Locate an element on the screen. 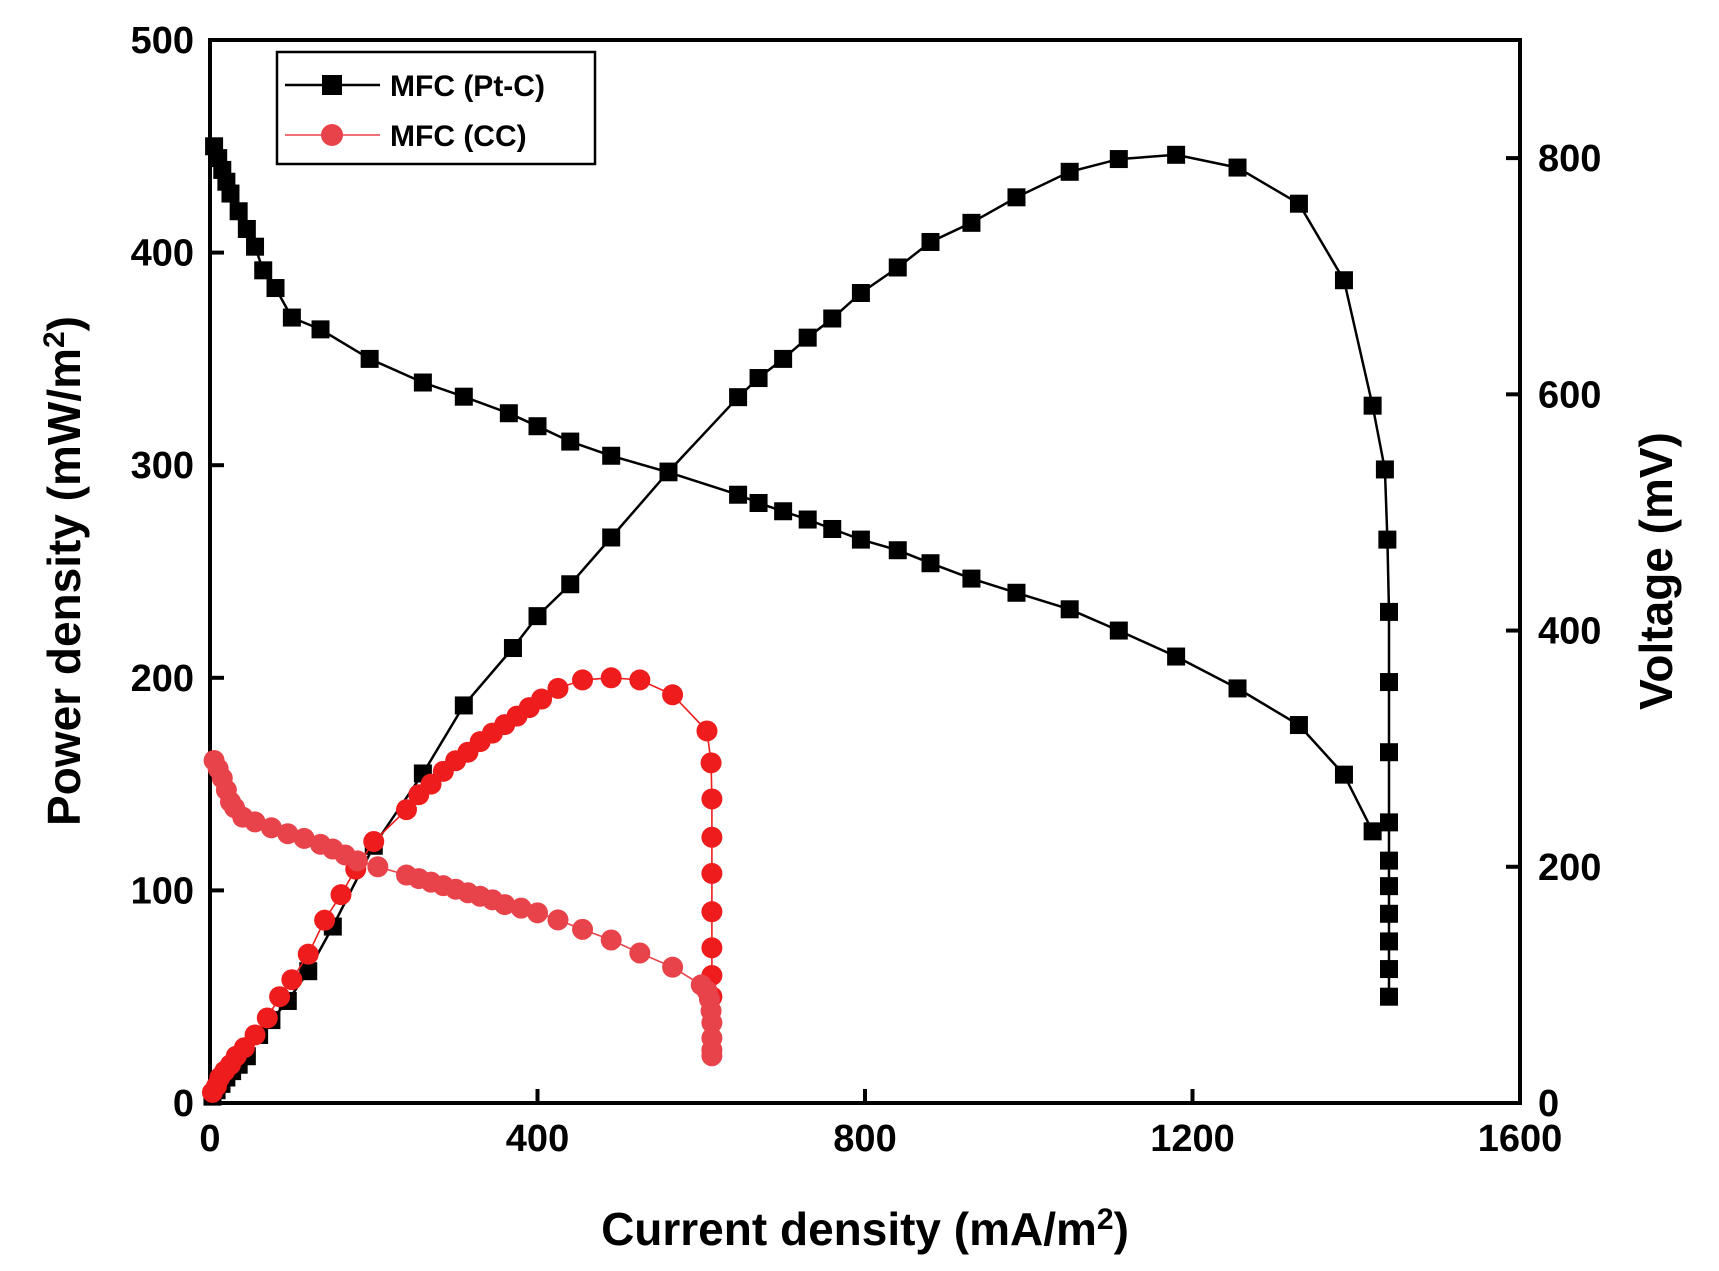  y-left-tick-label: 0 is located at coordinates (183, 1104).